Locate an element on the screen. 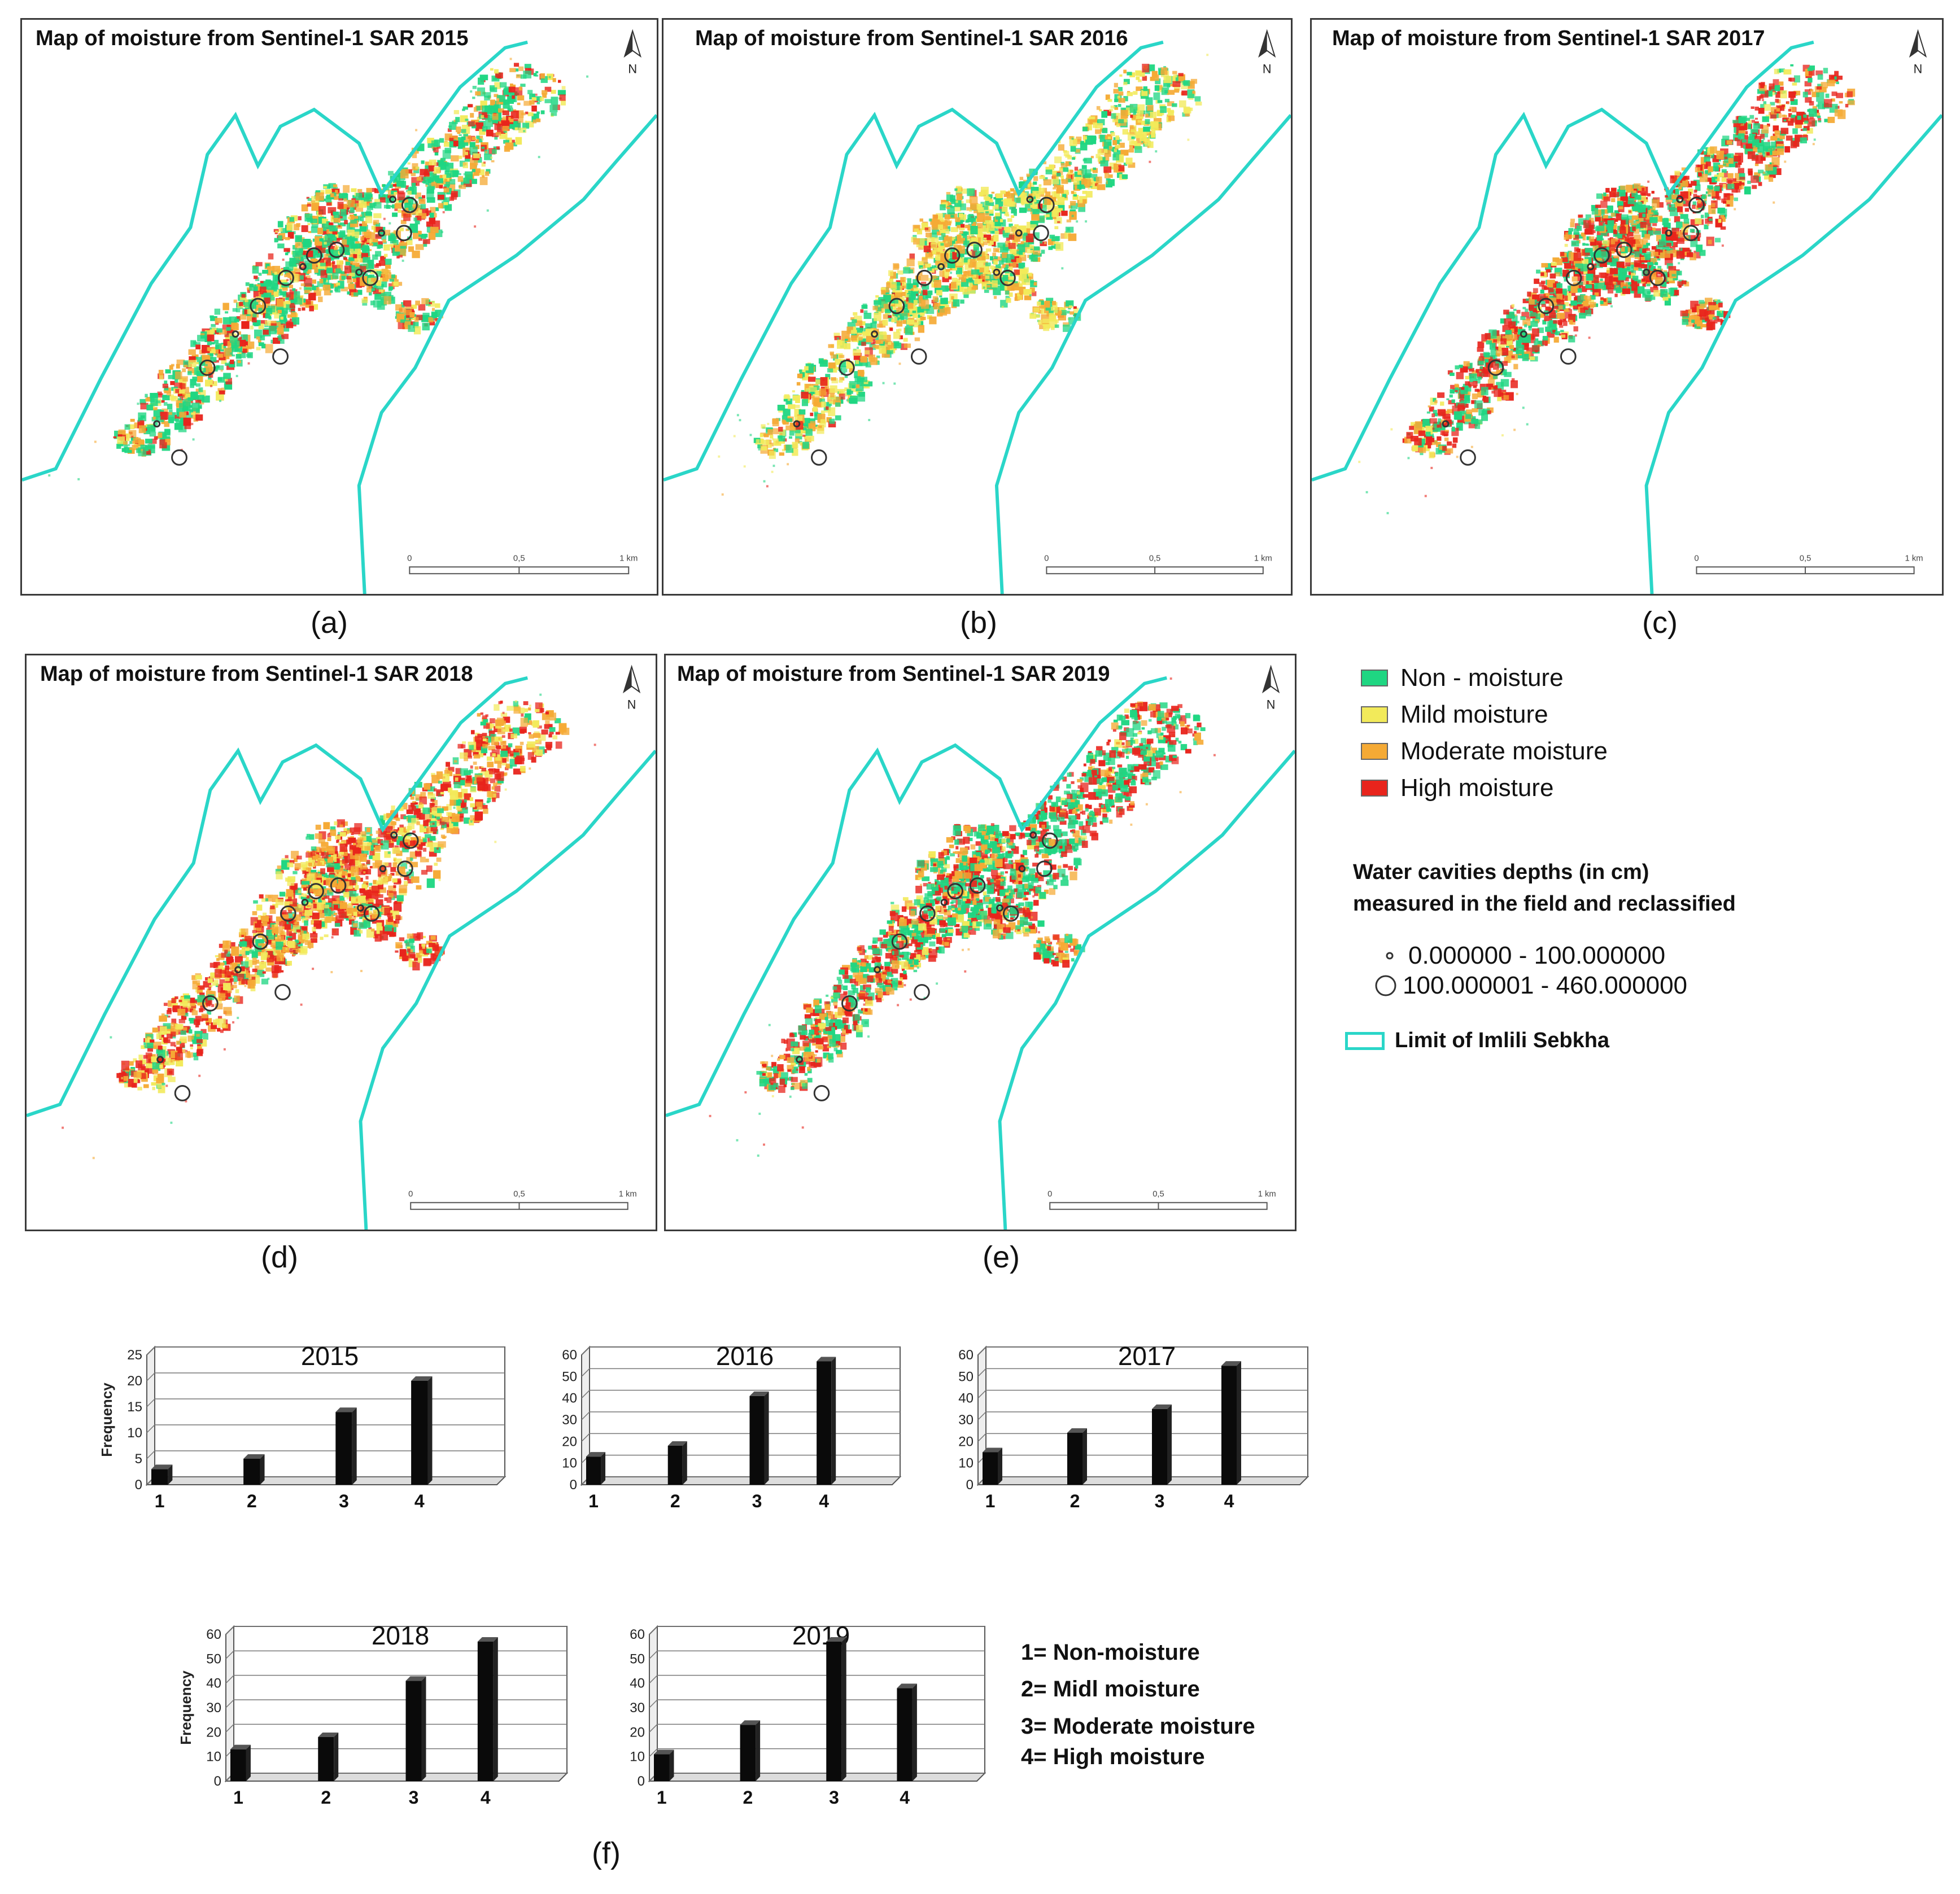 Image resolution: width=1960 pixels, height=1894 pixels. cavity-circle-large is located at coordinates (208, 368).